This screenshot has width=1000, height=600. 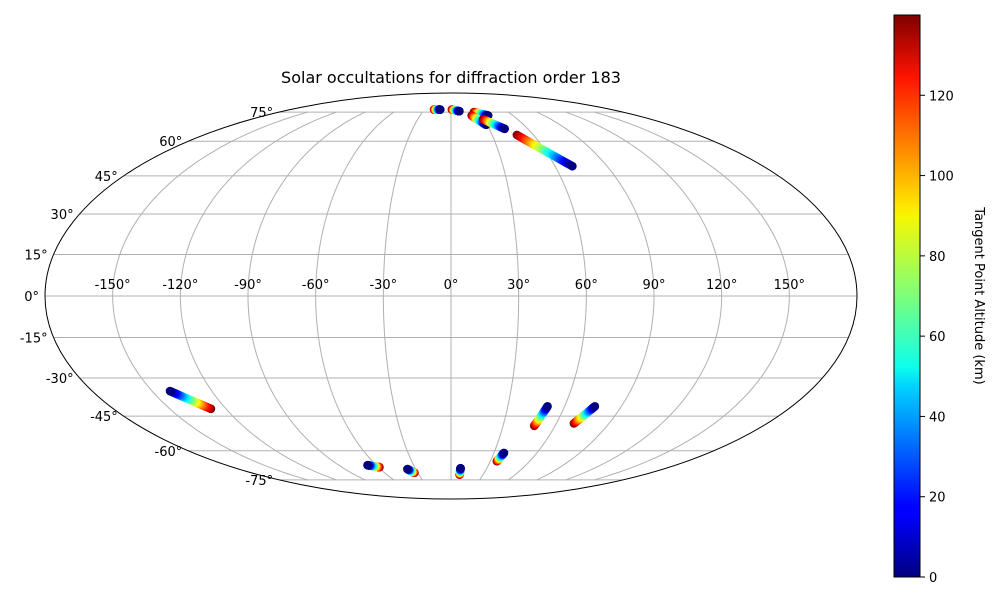 What do you see at coordinates (180, 285) in the screenshot?
I see `longitude-tick-label: -120°` at bounding box center [180, 285].